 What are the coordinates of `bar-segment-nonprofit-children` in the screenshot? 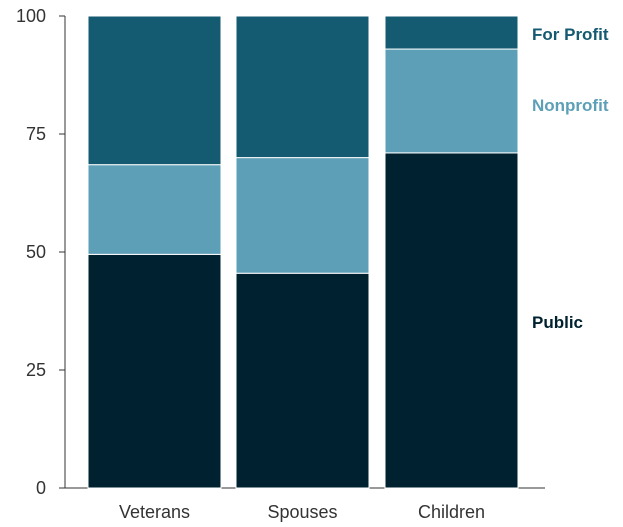 It's located at (451, 101).